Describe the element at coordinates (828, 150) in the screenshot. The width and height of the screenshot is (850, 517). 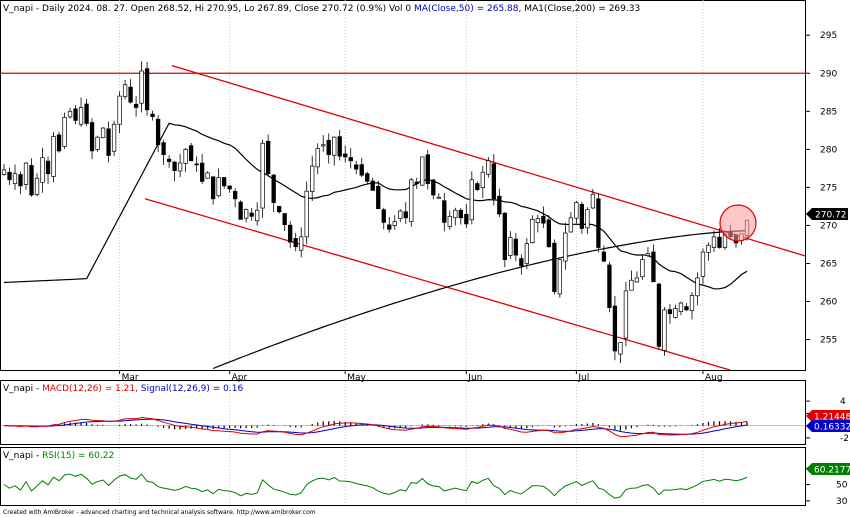
I see `price-tick-label: 280` at that location.